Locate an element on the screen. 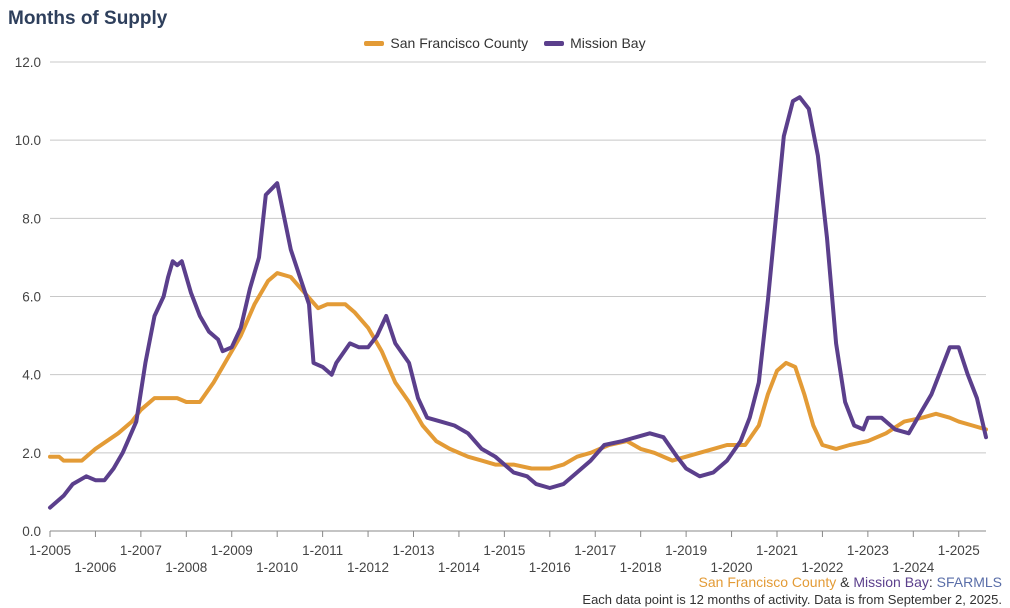  x-tick-label: 1-2025 is located at coordinates (959, 550).